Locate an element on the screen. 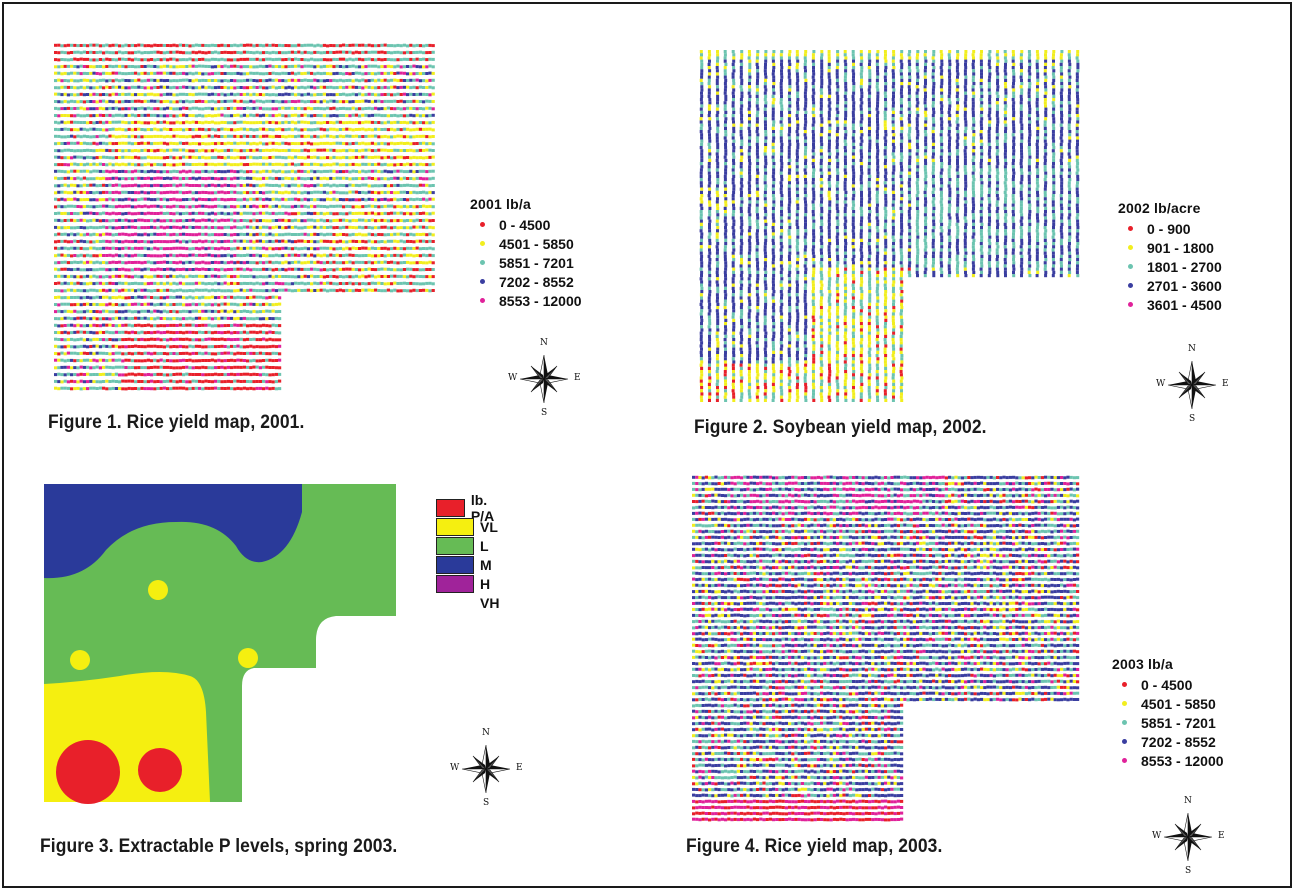 This screenshot has width=1296, height=892. legend-item: L is located at coordinates (469, 545).